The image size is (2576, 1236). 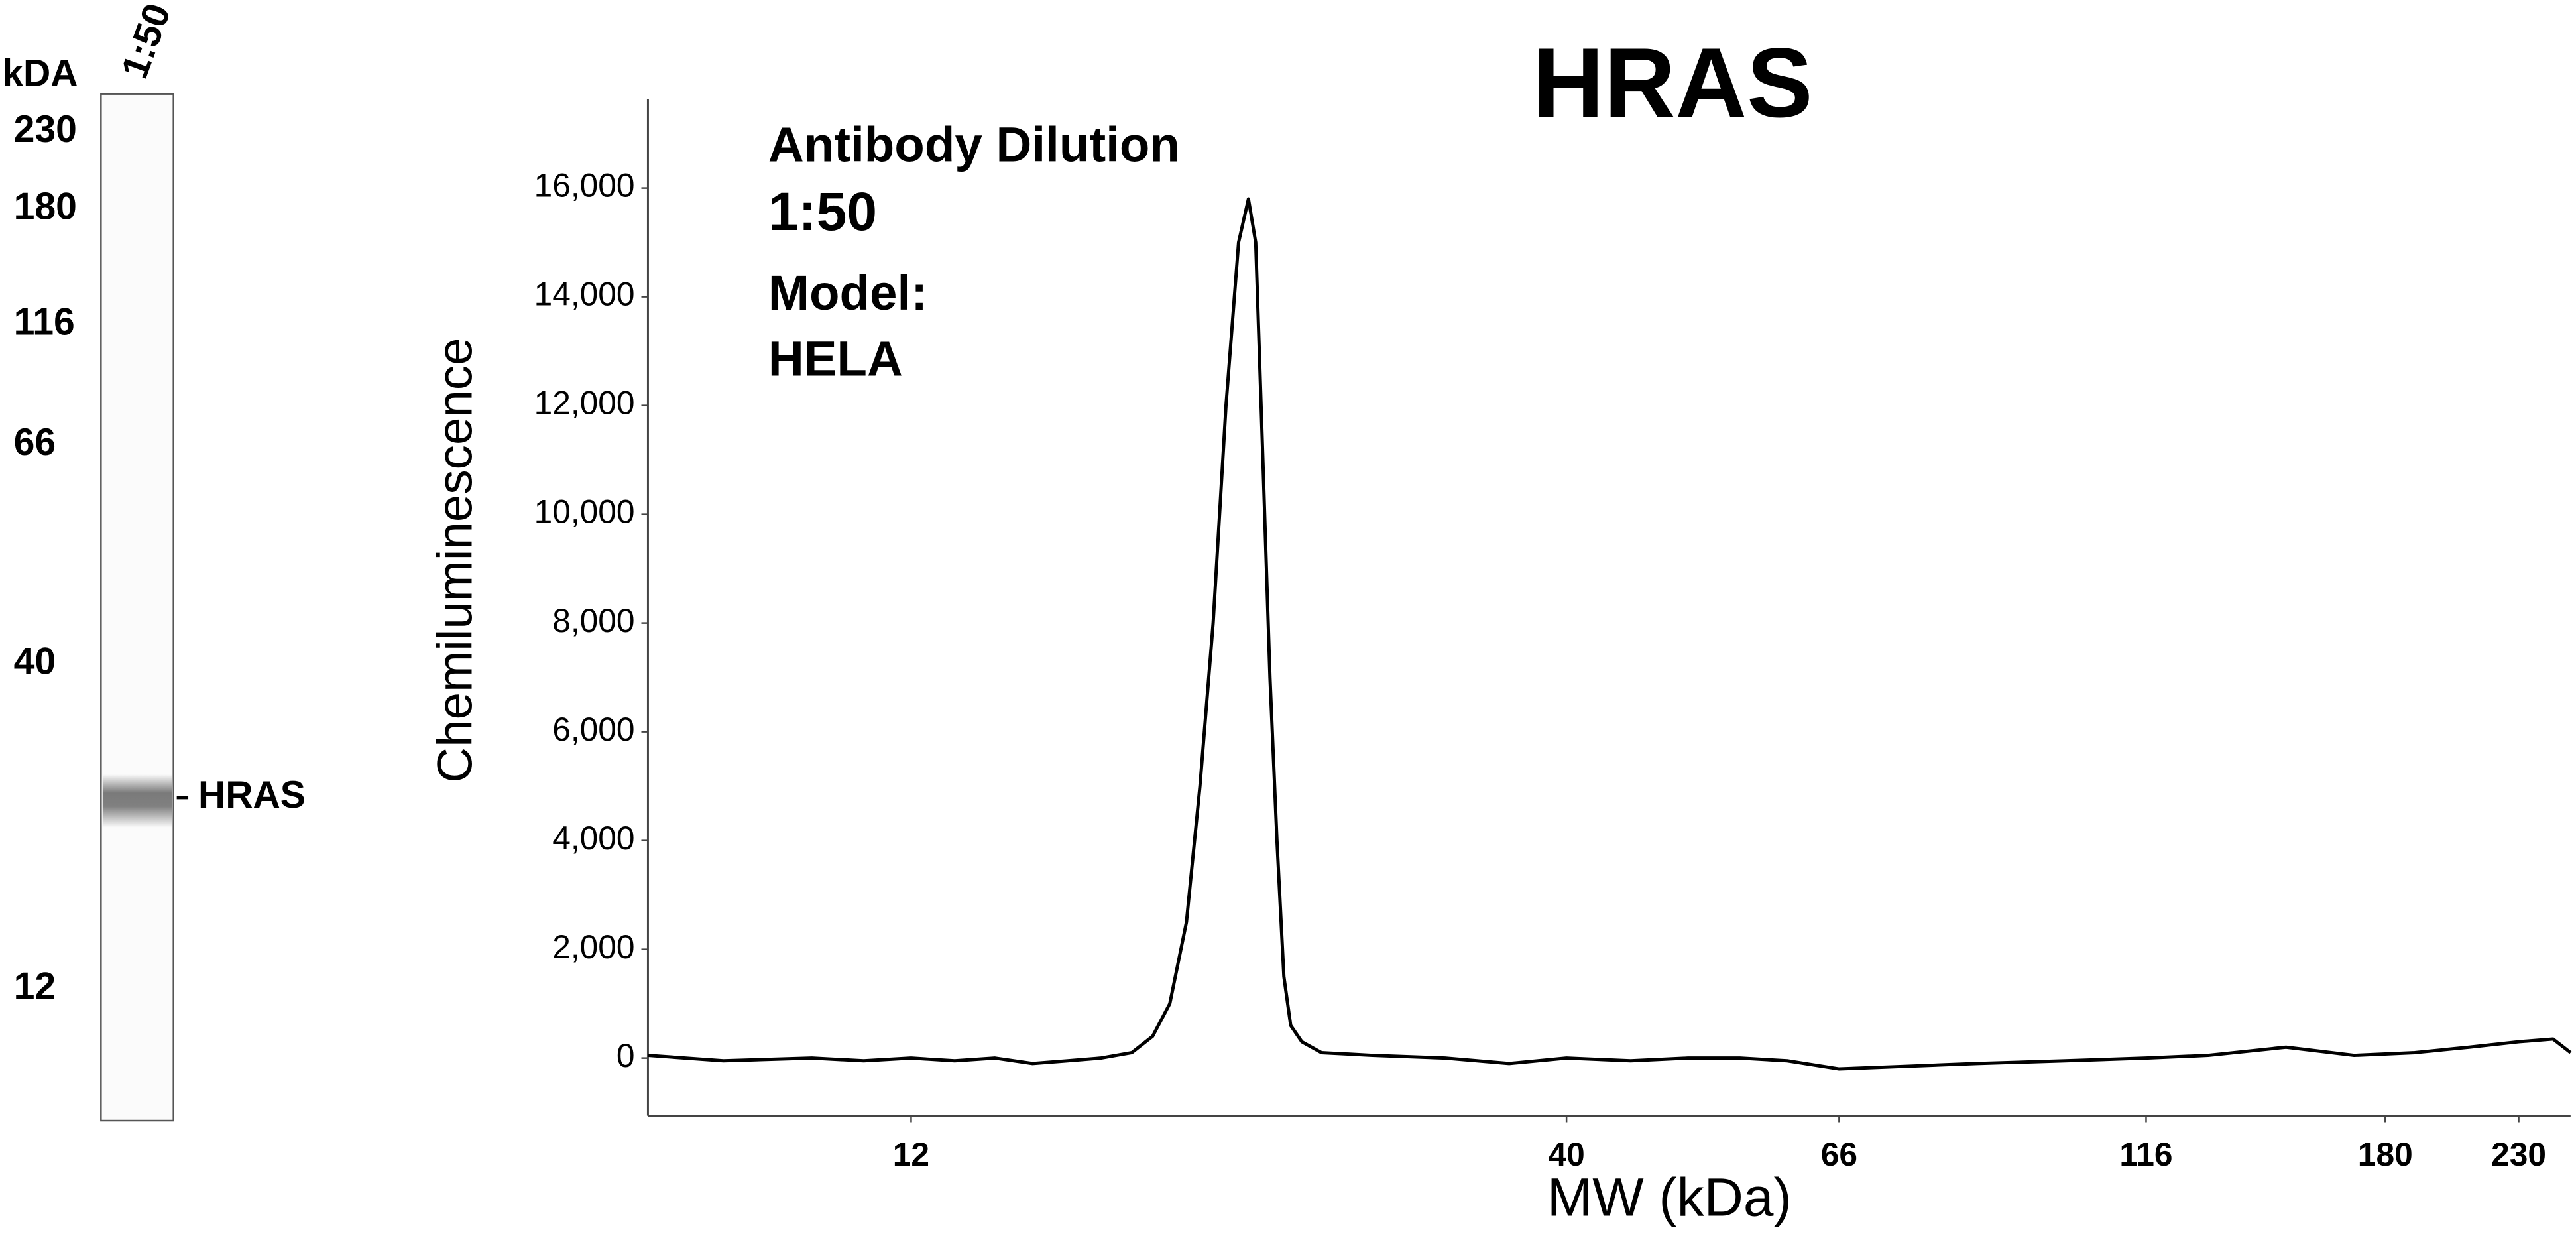 I want to click on annotation: Antibody Dilution, so click(x=974, y=144).